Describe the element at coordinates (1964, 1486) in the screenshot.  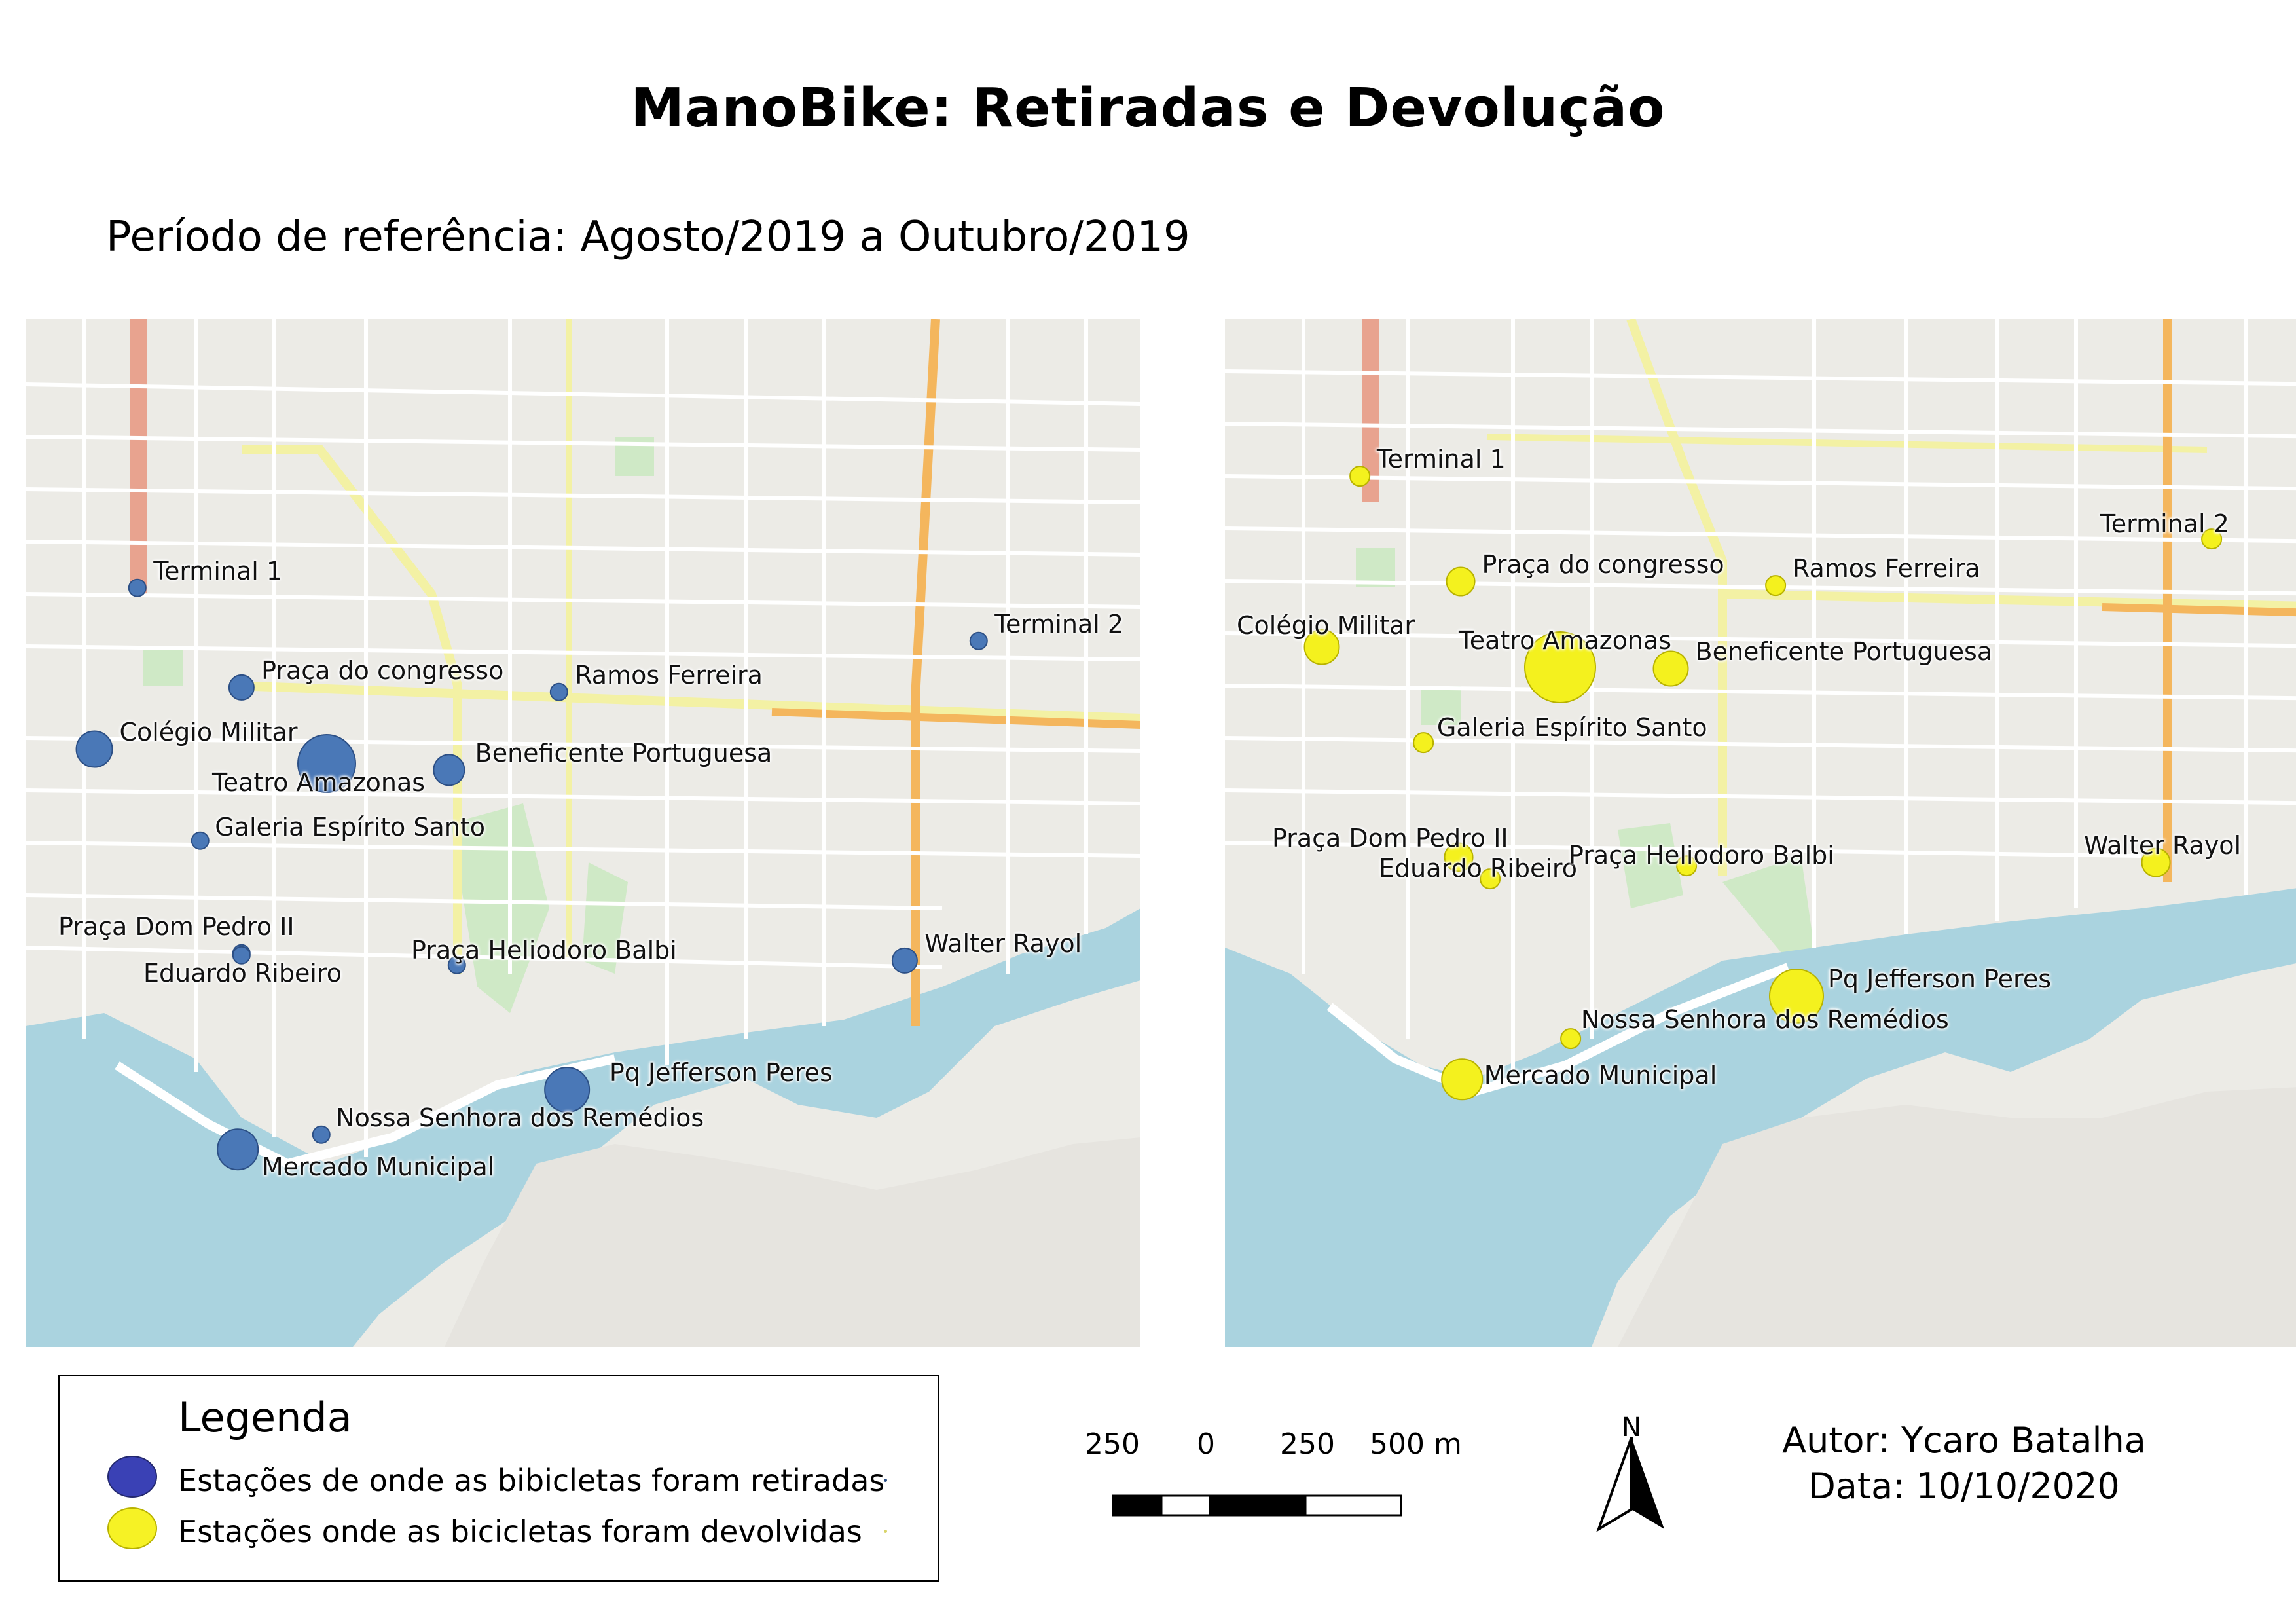
I see `author-date: Data: 10/10/2020` at that location.